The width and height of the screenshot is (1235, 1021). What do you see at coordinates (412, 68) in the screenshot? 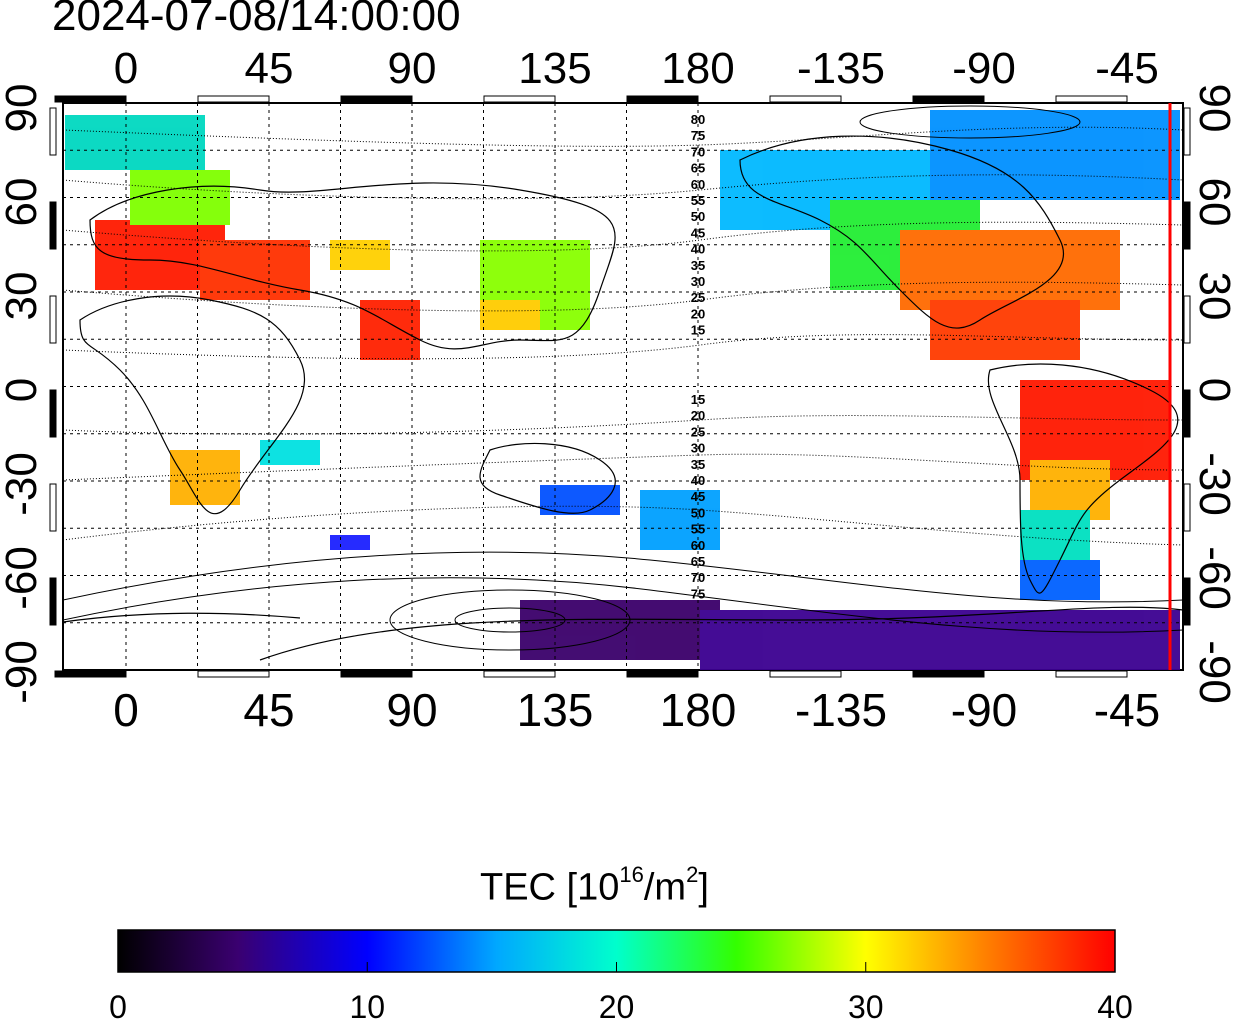
I see `top-lon-tick-label: 90` at bounding box center [412, 68].